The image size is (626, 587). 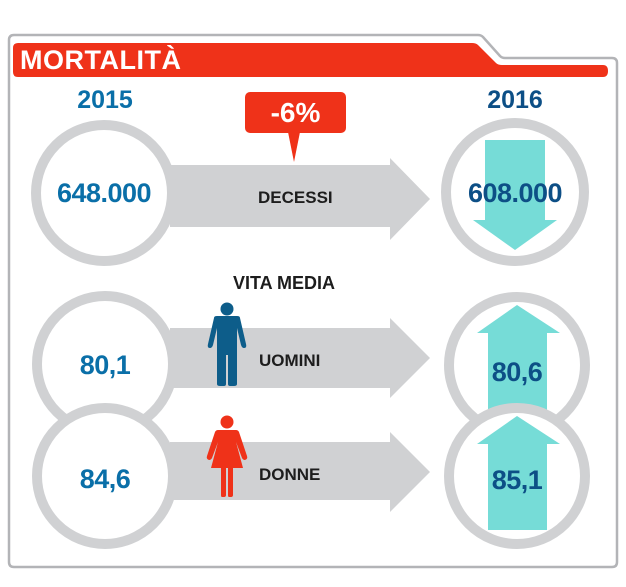 I want to click on women-label: DONNE, so click(x=290, y=474).